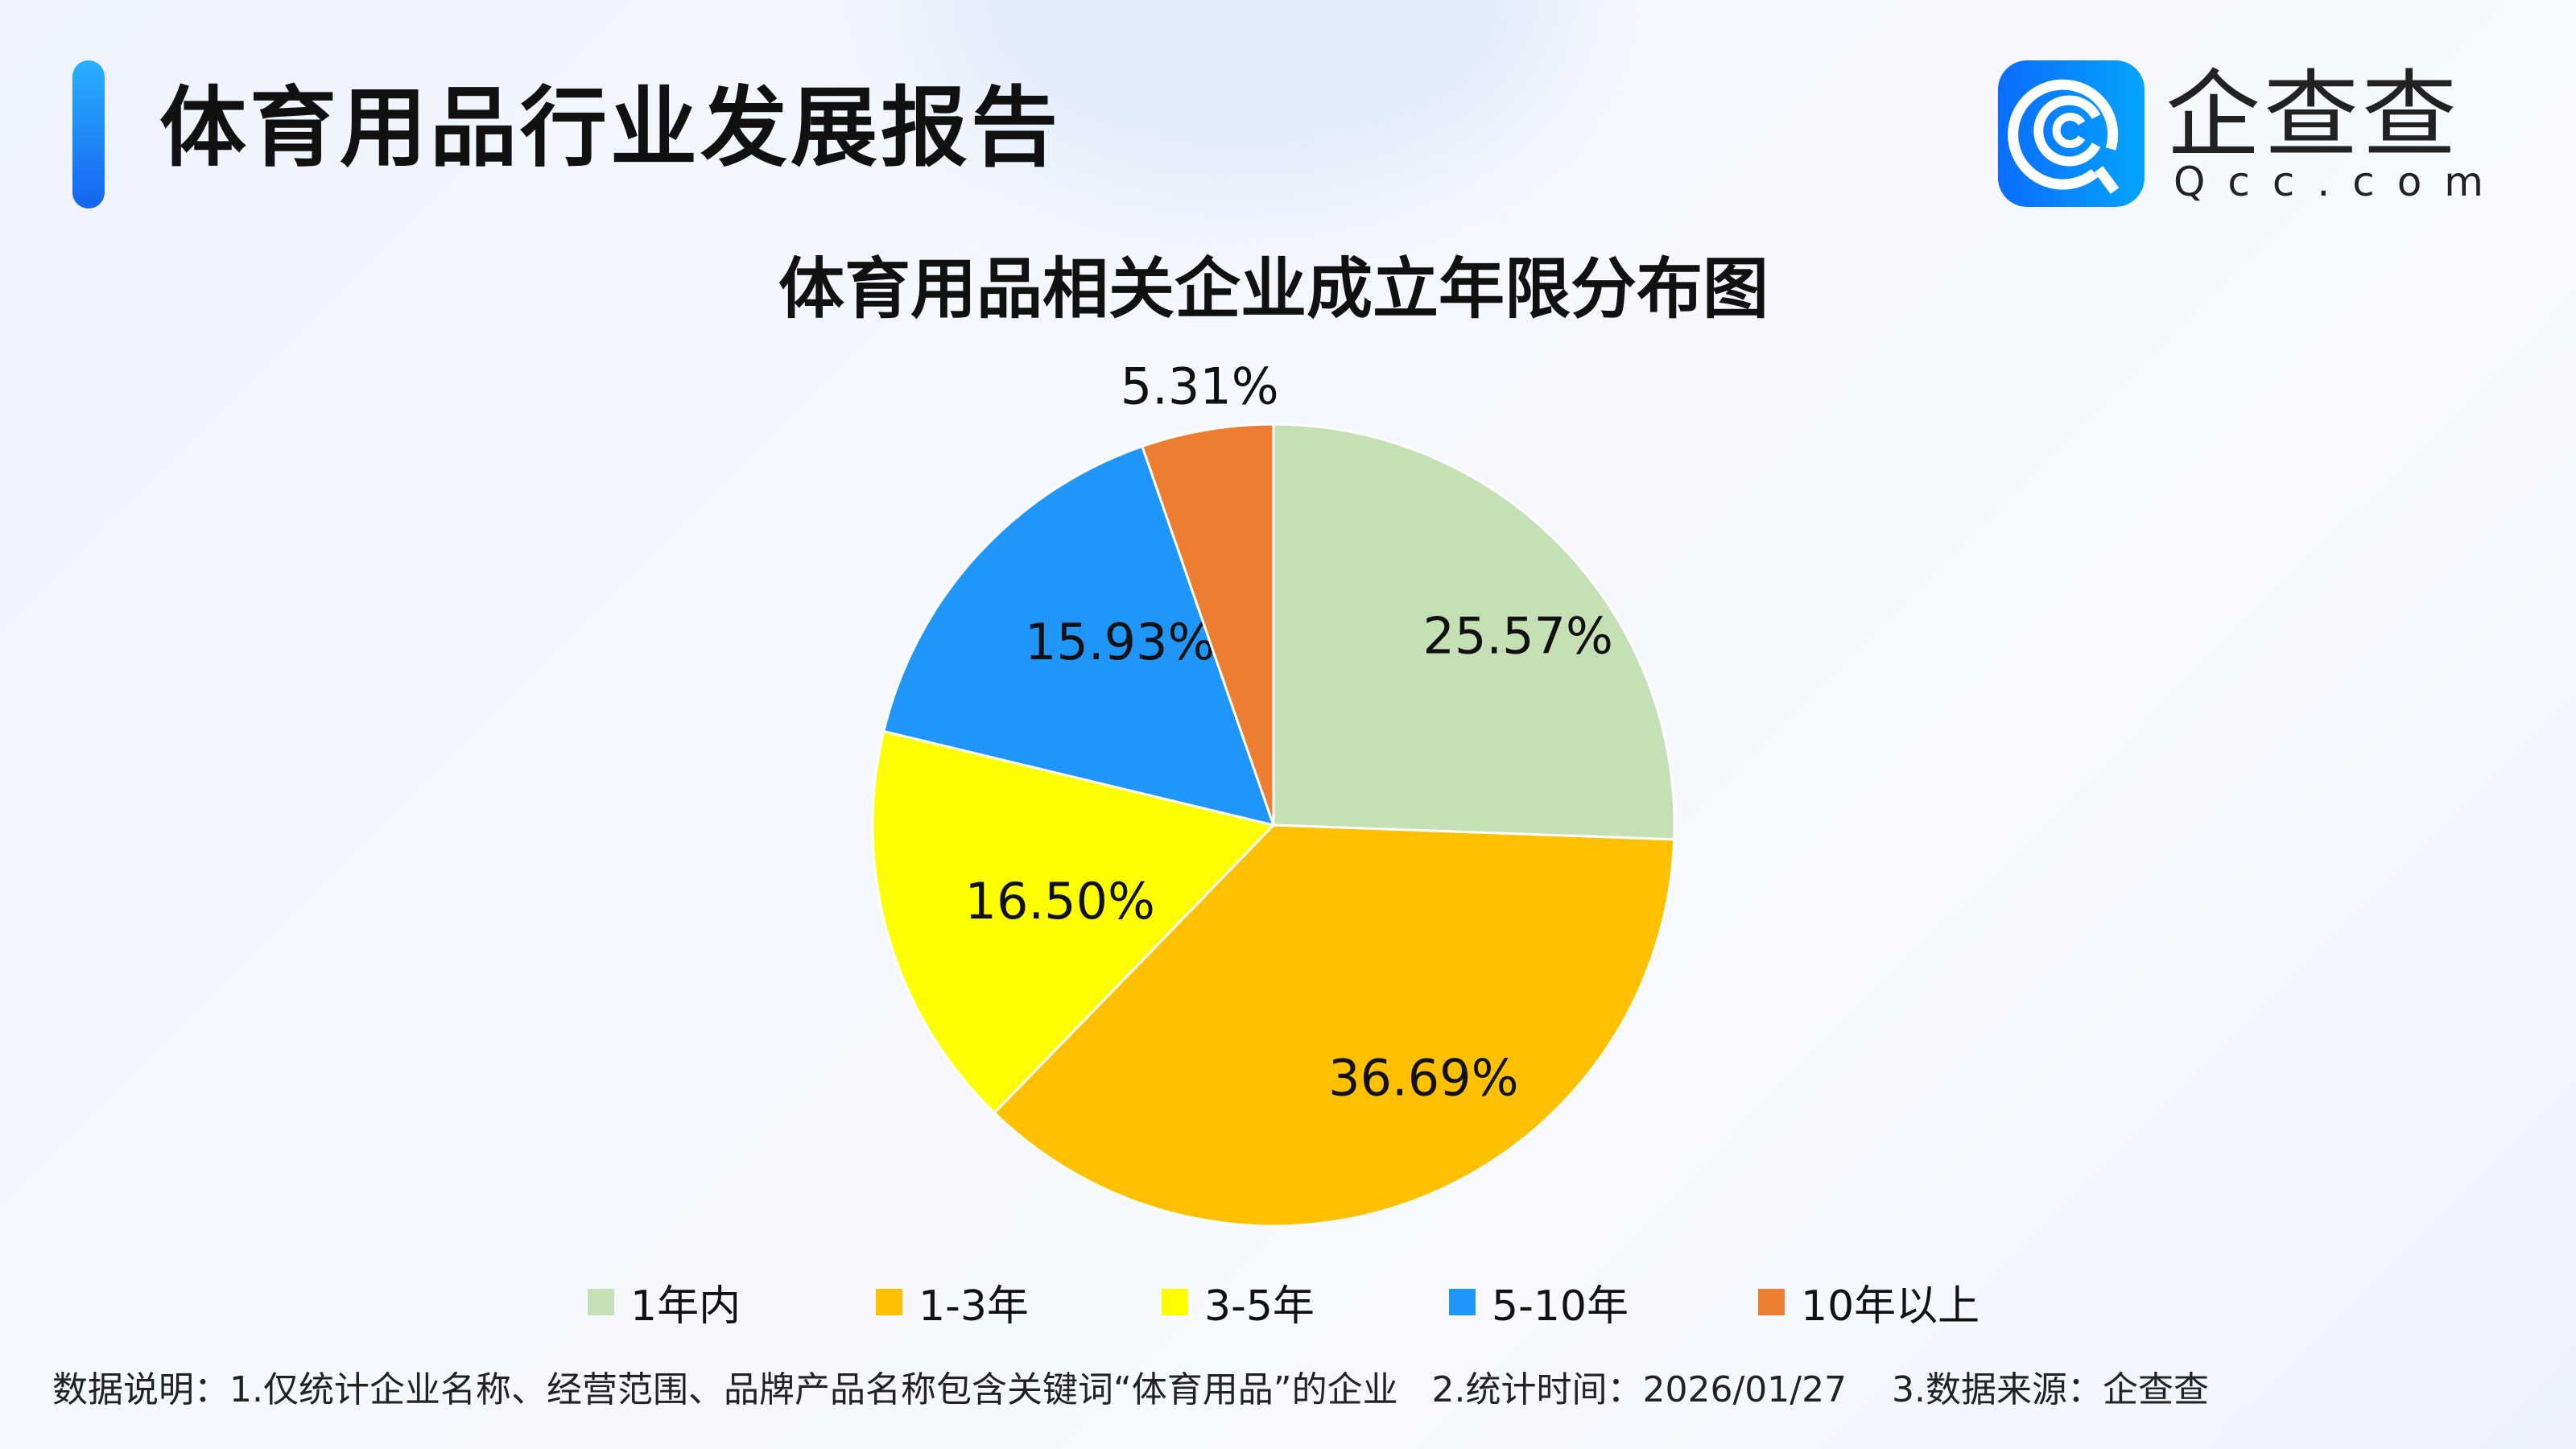 This screenshot has width=2576, height=1449. Describe the element at coordinates (1120, 642) in the screenshot. I see `data-label: 15.93%` at that location.